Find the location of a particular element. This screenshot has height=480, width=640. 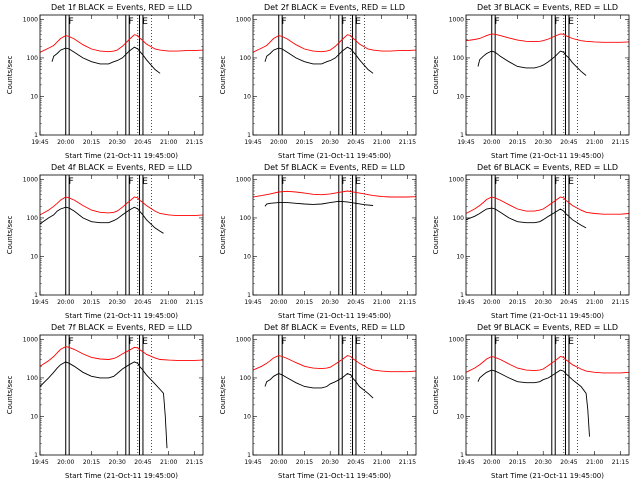

chart-title: Det 8f BLACK = Events, RED = LLD is located at coordinates (334, 327).